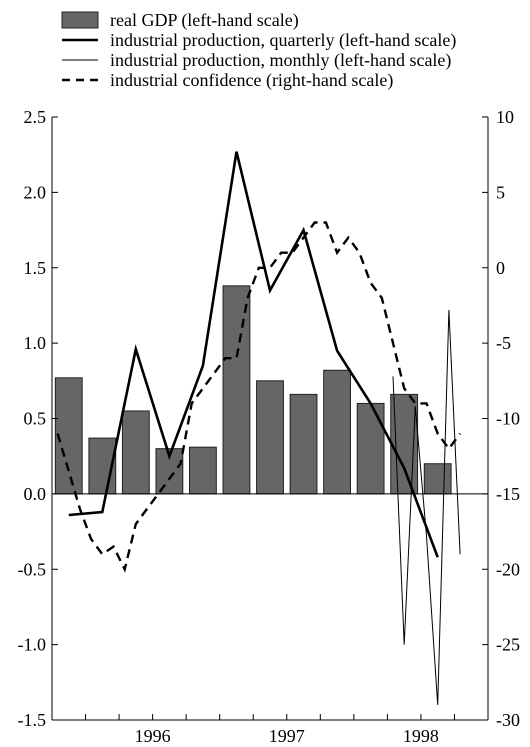  What do you see at coordinates (508, 569) in the screenshot?
I see `right-tick-label: -20` at bounding box center [508, 569].